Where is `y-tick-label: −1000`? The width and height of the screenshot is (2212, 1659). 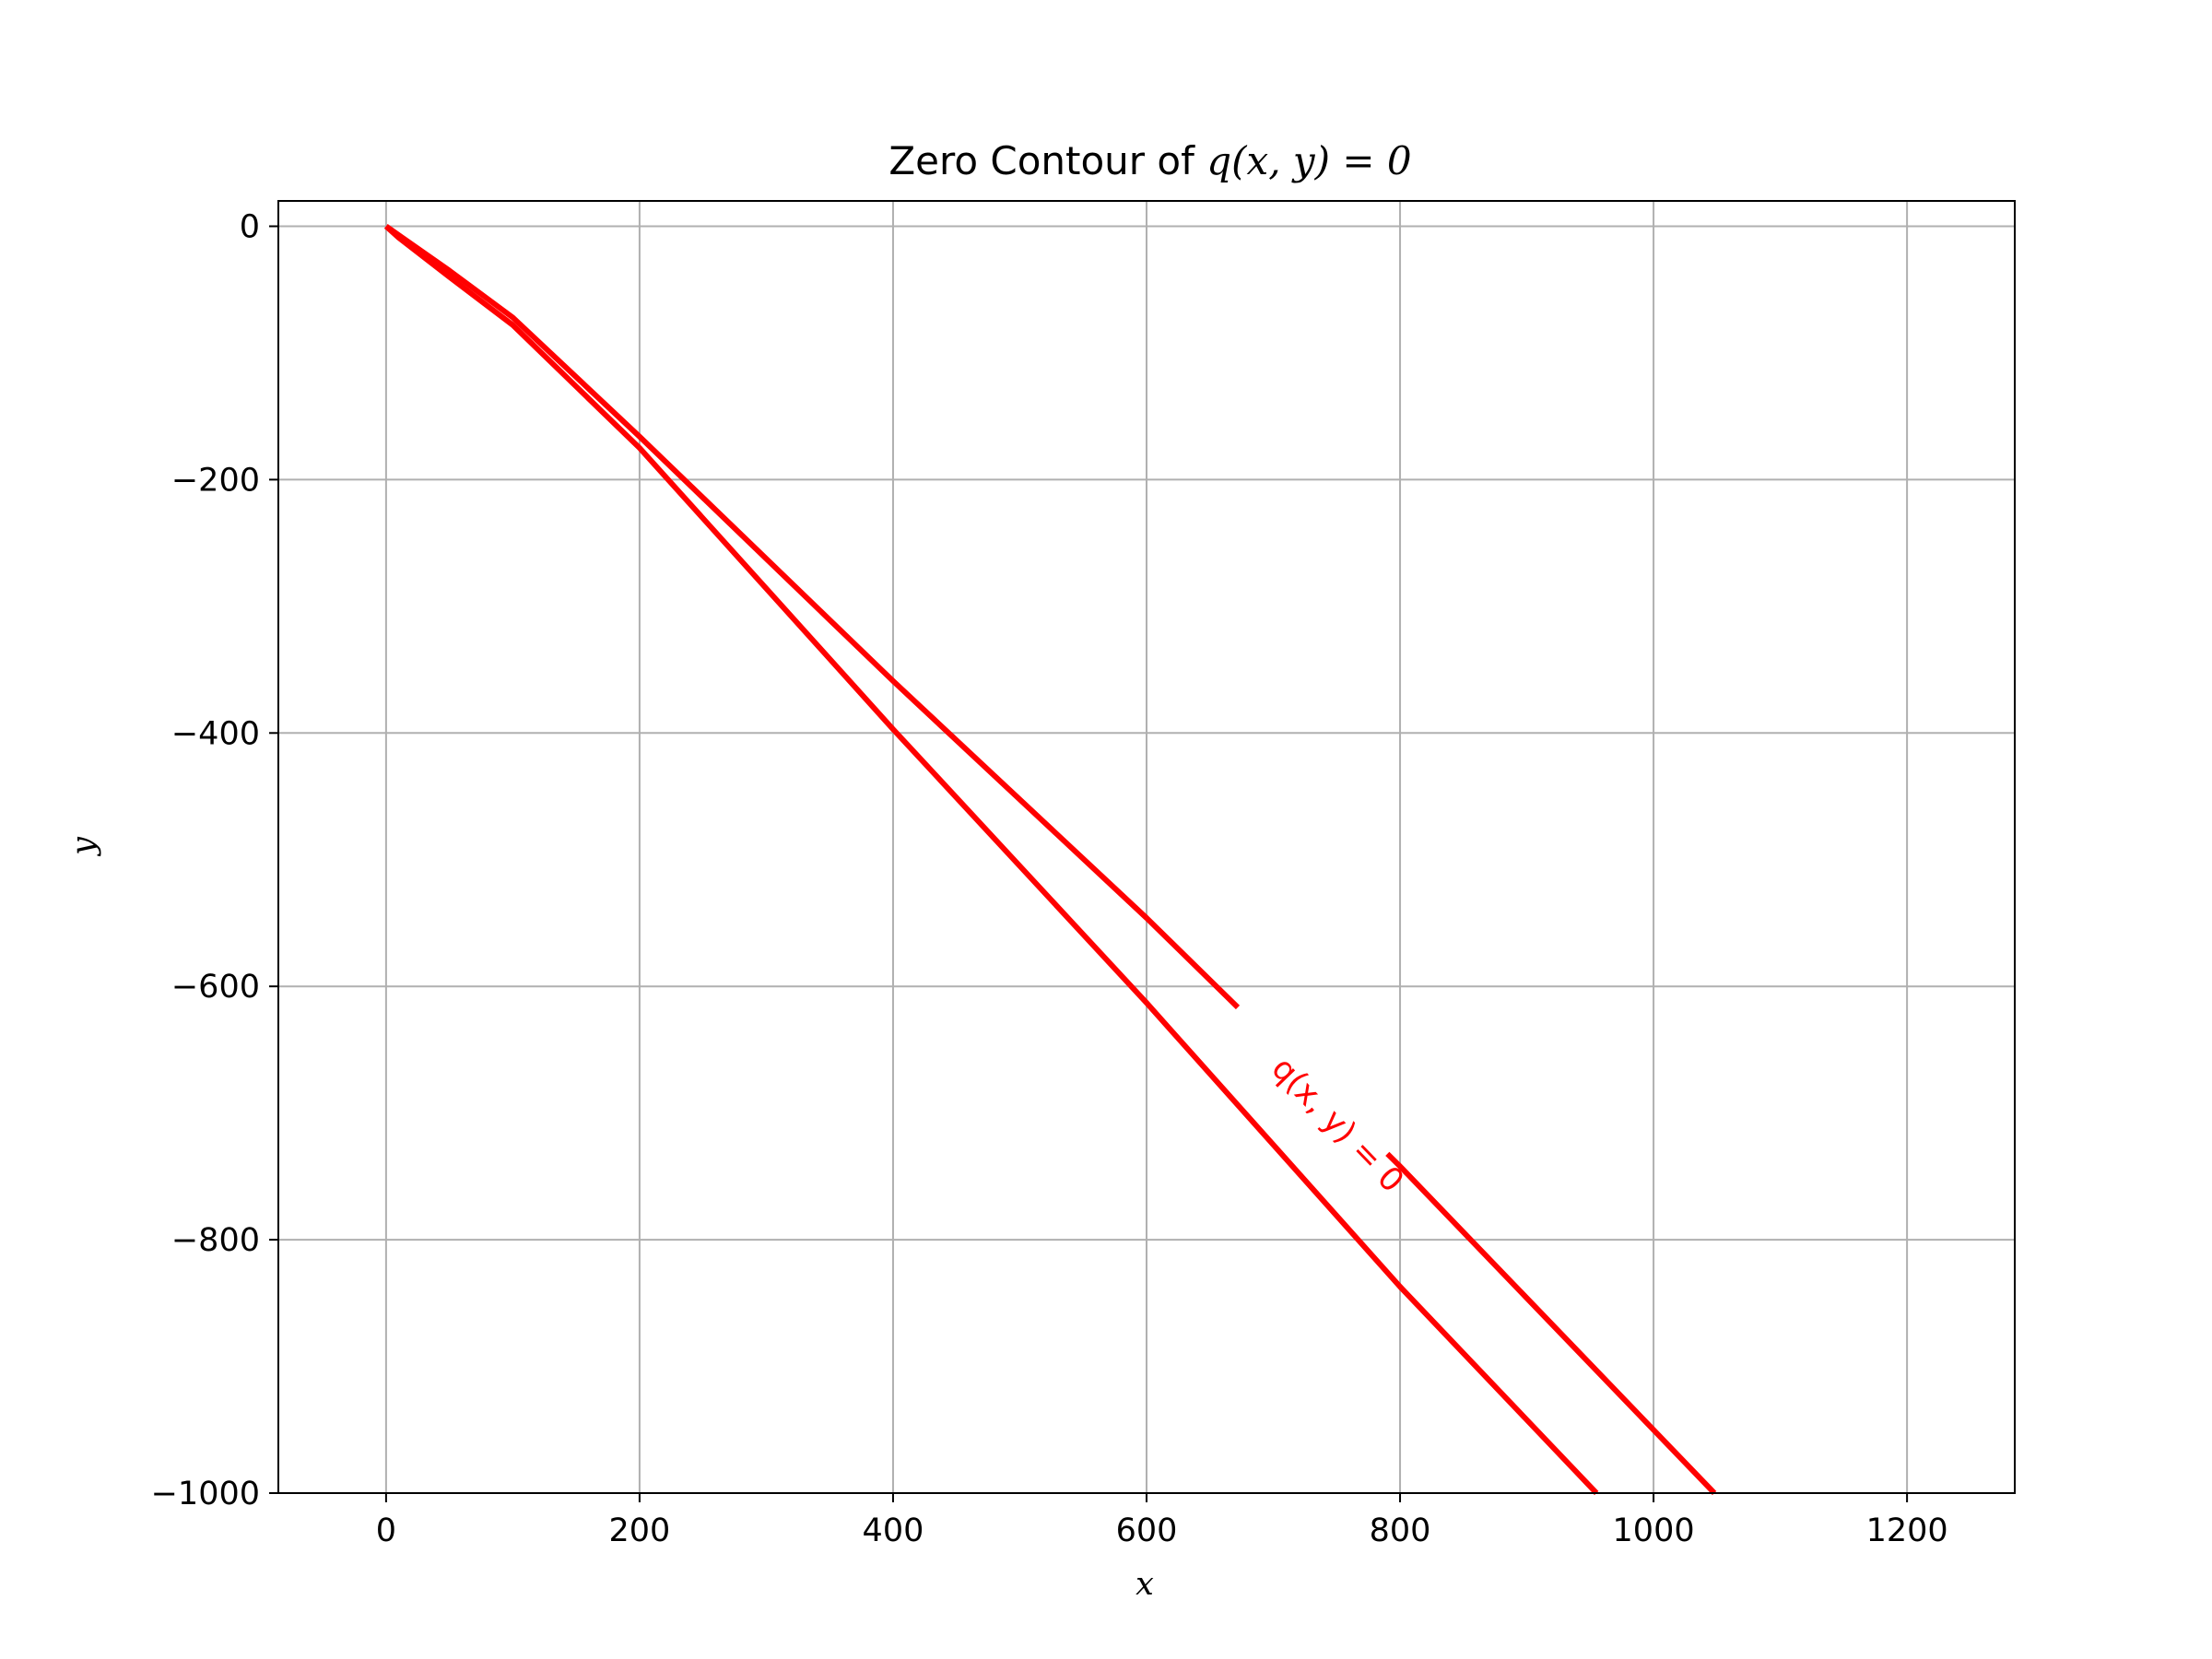
y-tick-label: −1000 is located at coordinates (205, 1494).